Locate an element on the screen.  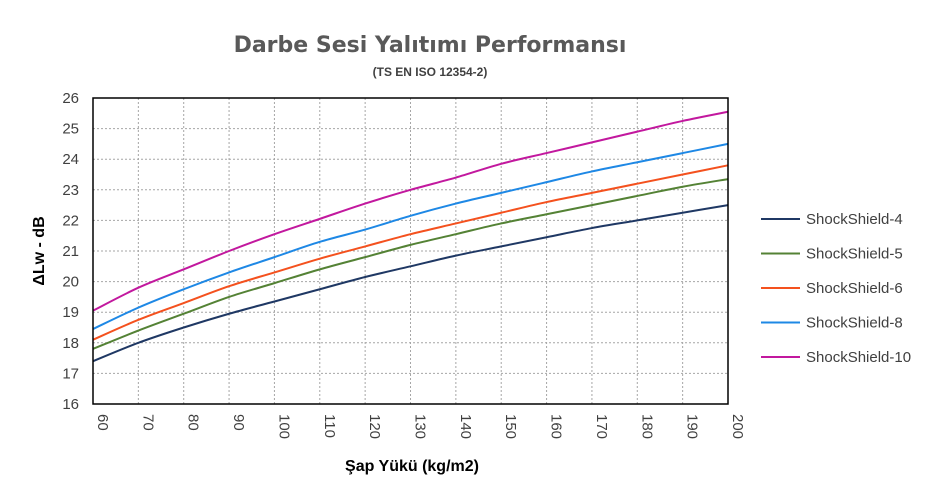
legend-item-shockshield-5: ShockShield-5 is located at coordinates (832, 254).